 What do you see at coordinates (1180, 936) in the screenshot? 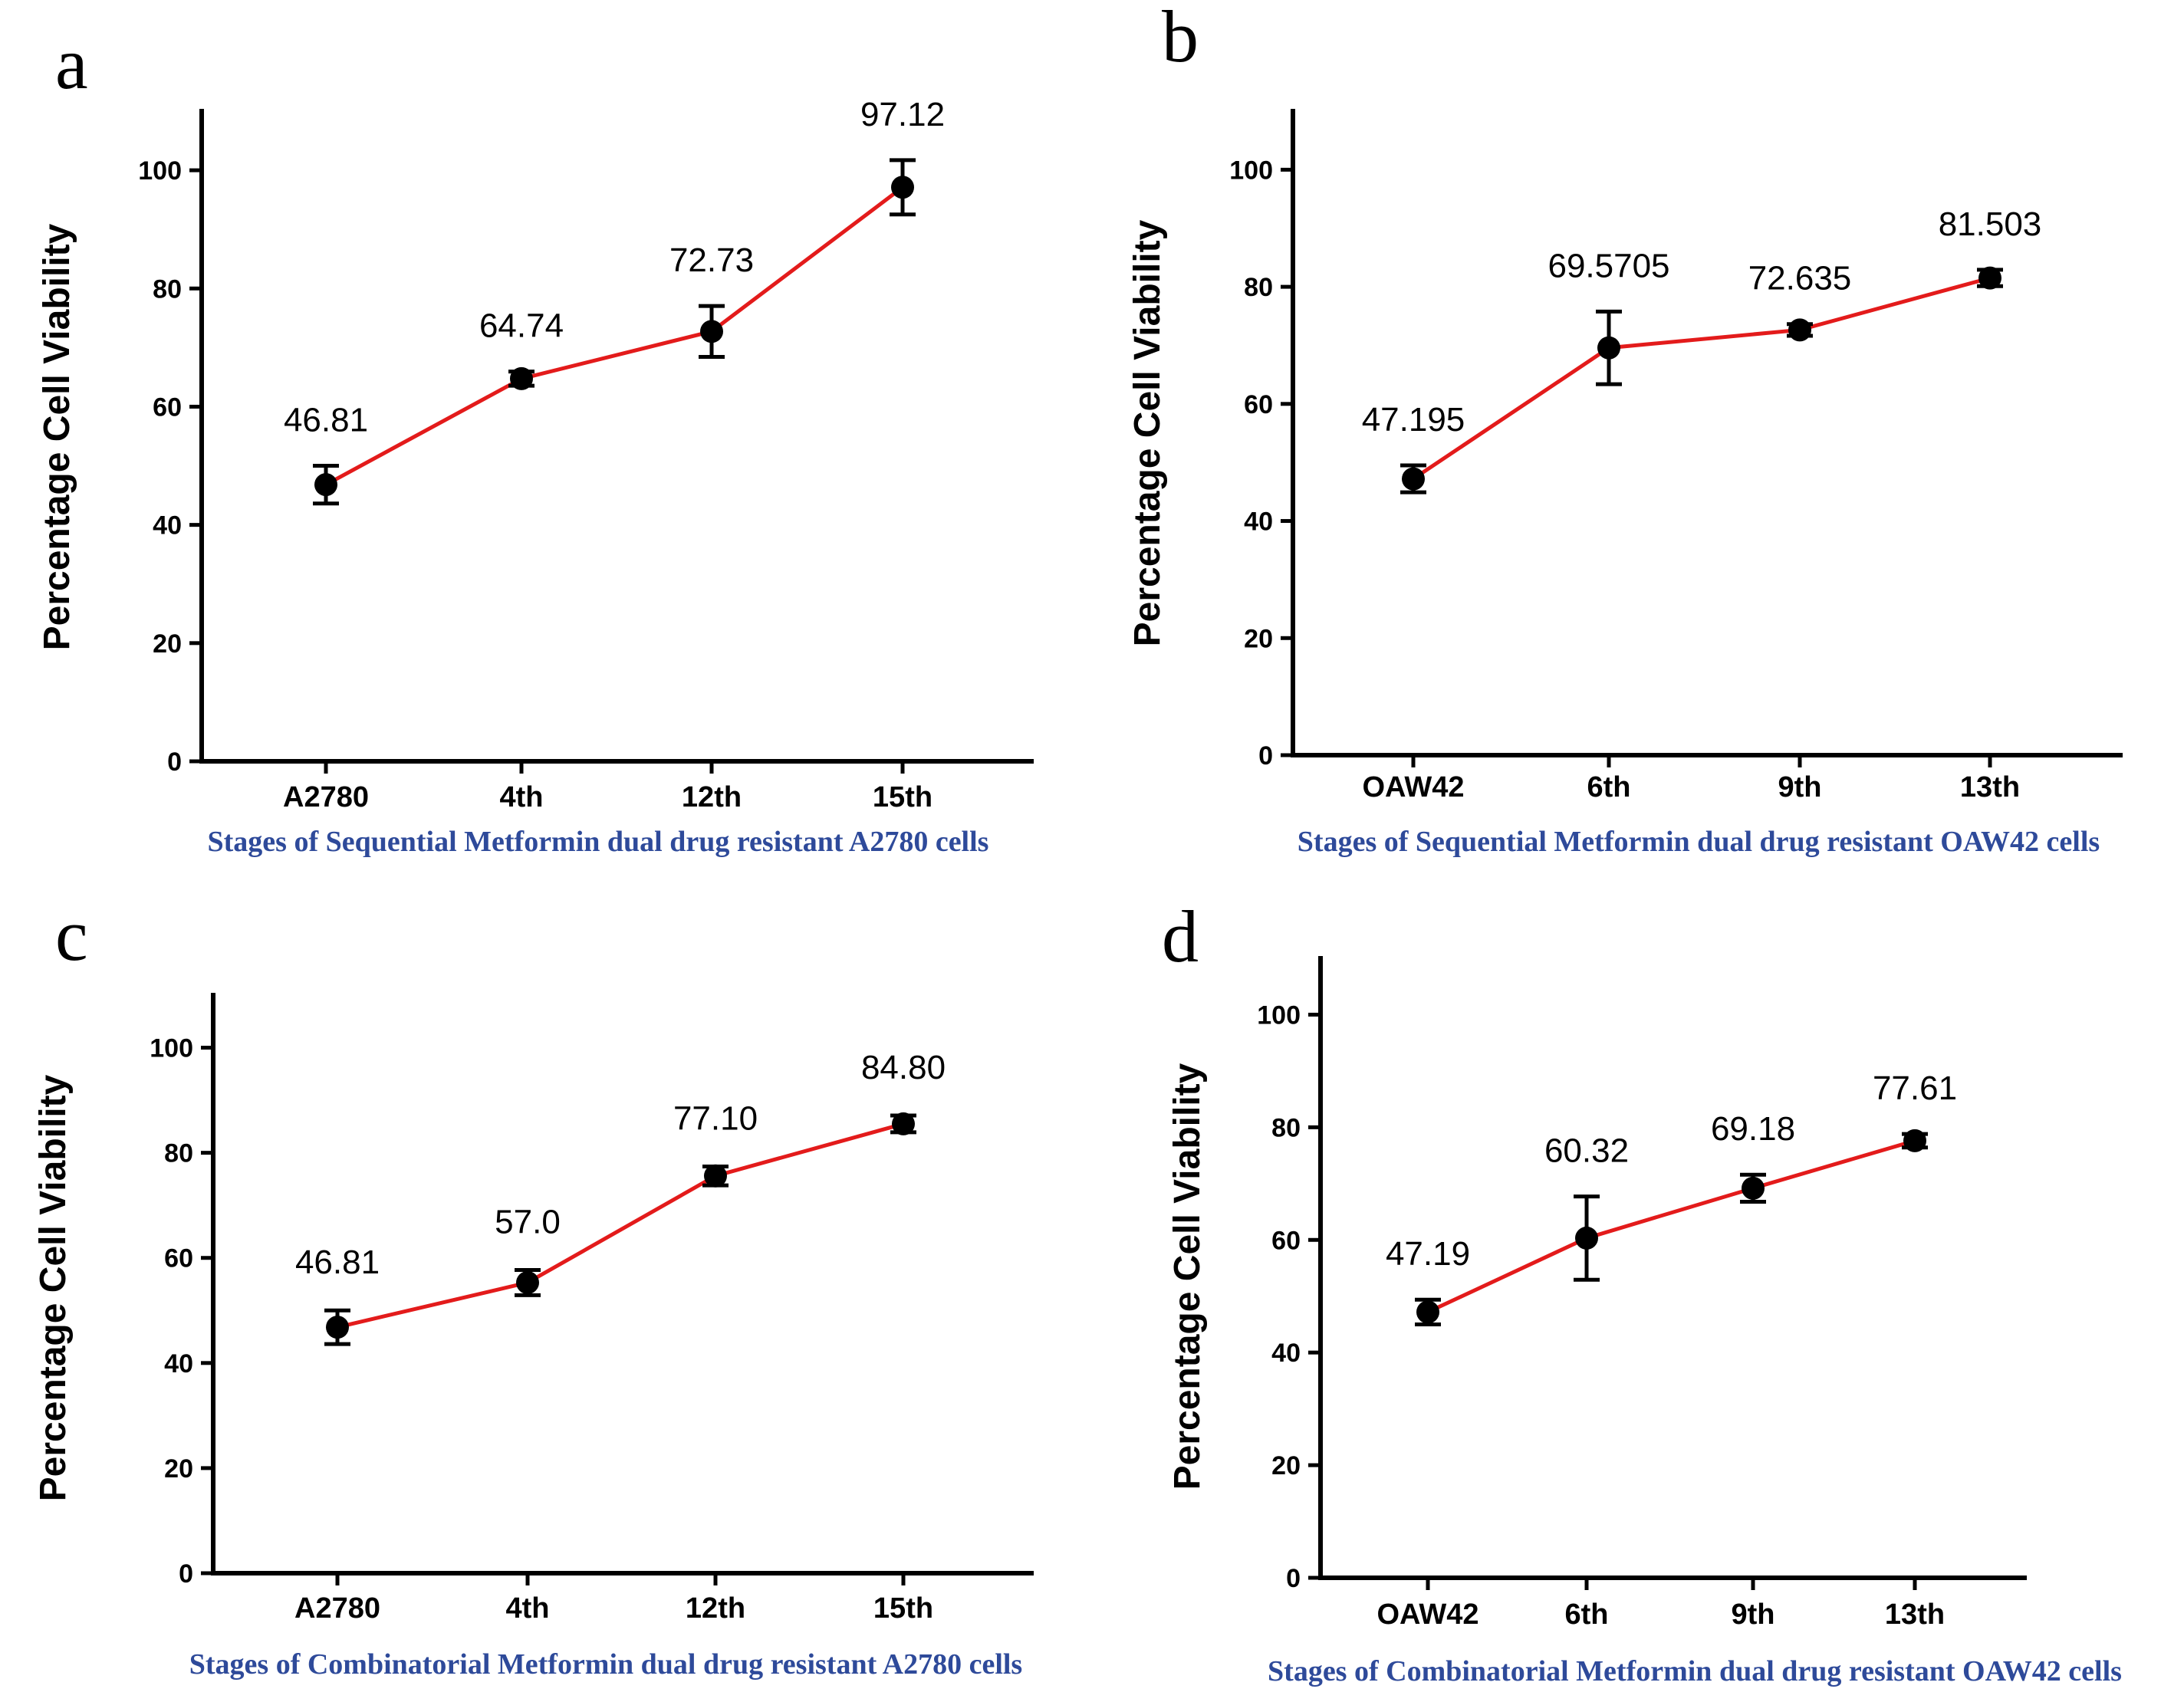
I see `panel-letter: d` at bounding box center [1180, 936].